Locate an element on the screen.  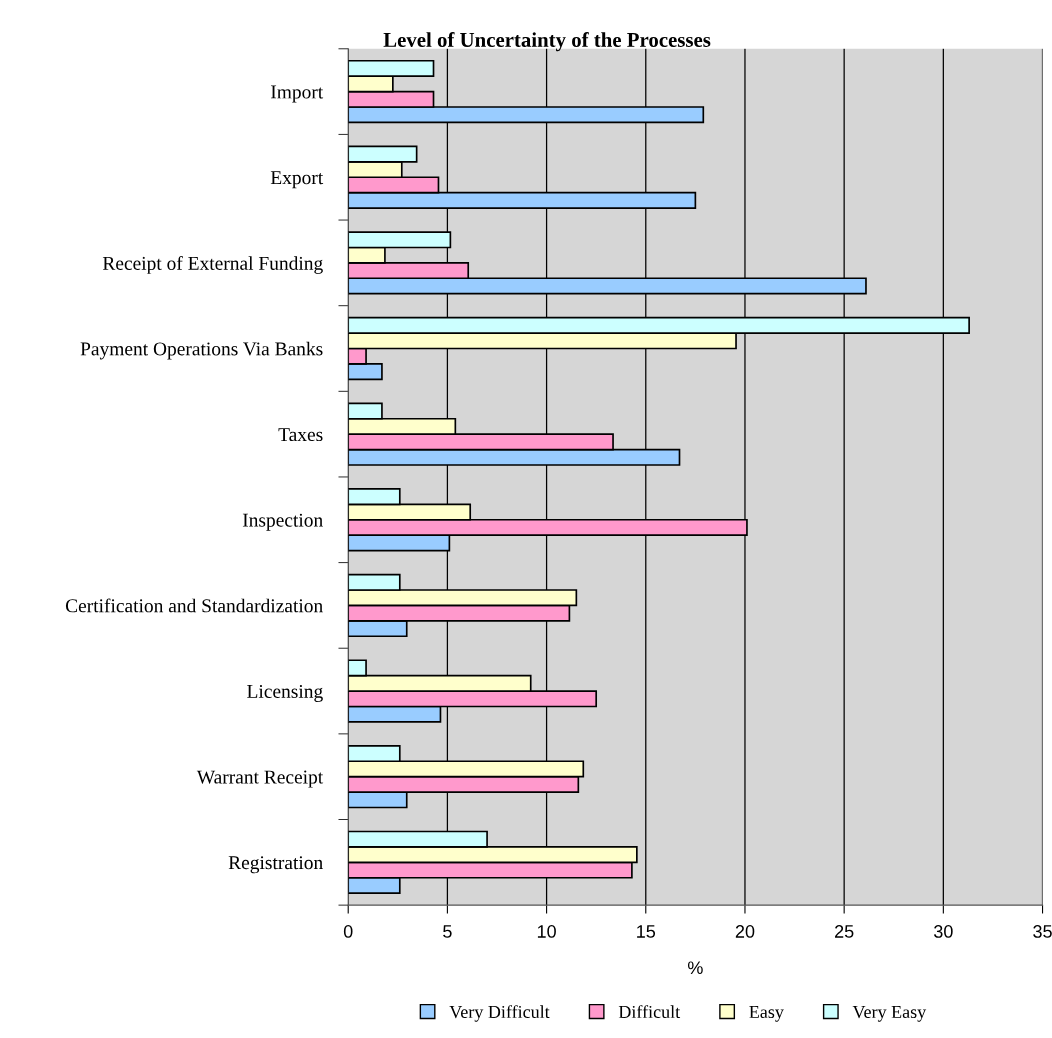
legend-label: Difficult is located at coordinates (649, 1012).